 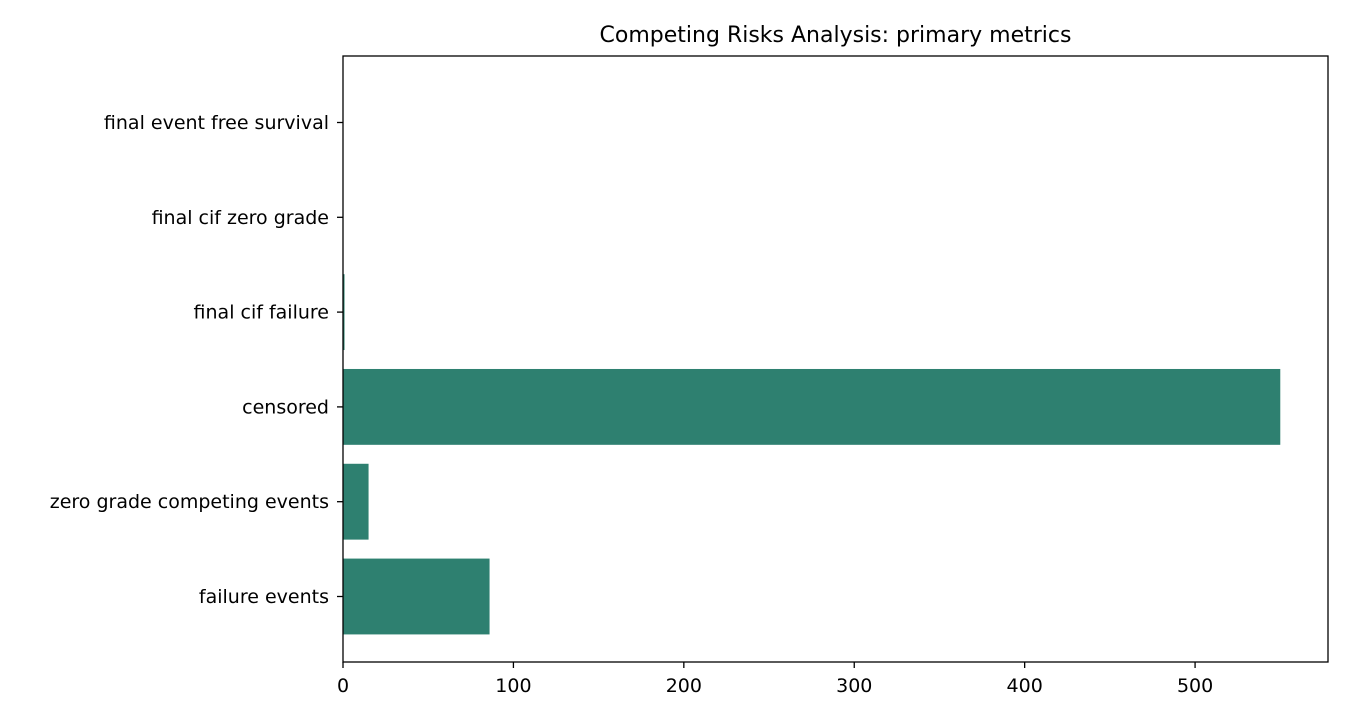 What do you see at coordinates (775, 679) in the screenshot?
I see `x-axis: 0 100 200 300 400 500` at bounding box center [775, 679].